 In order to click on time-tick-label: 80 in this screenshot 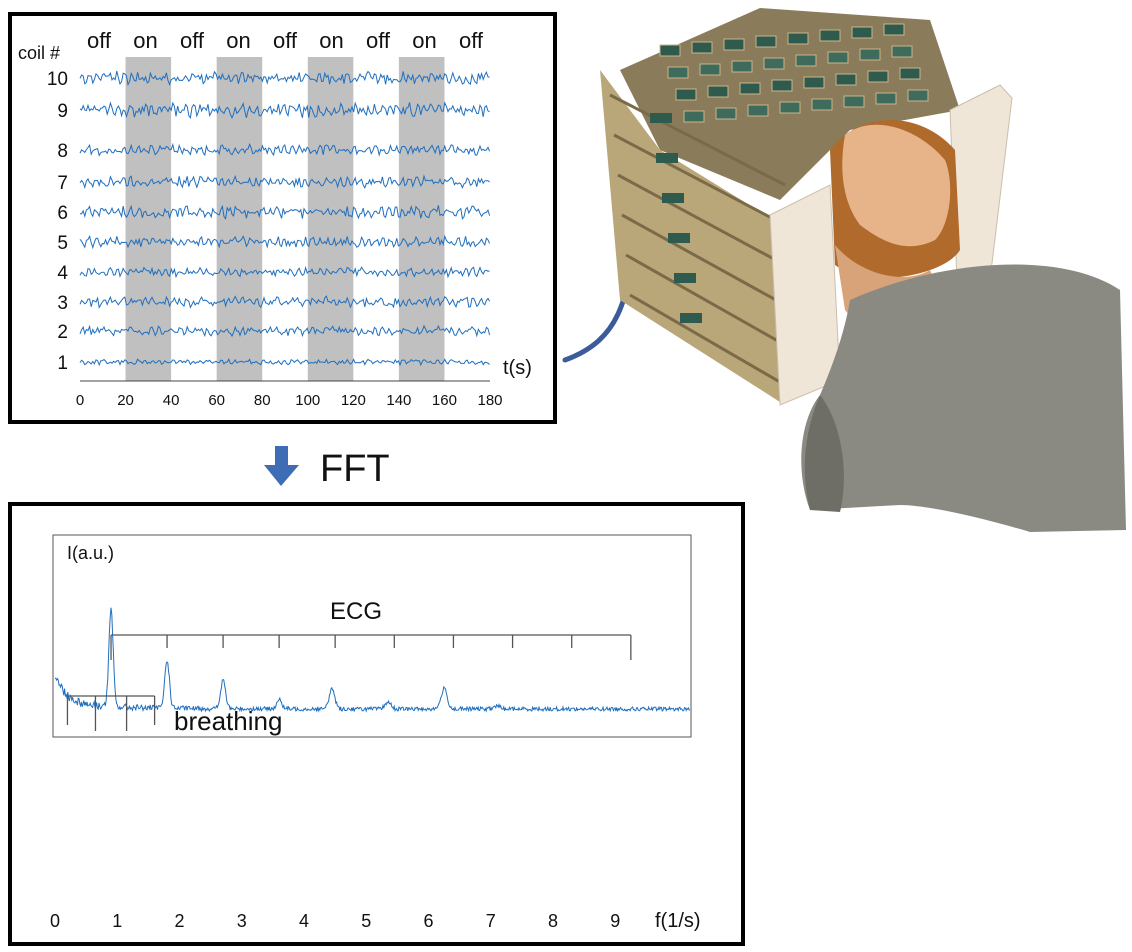, I will do `click(262, 400)`.